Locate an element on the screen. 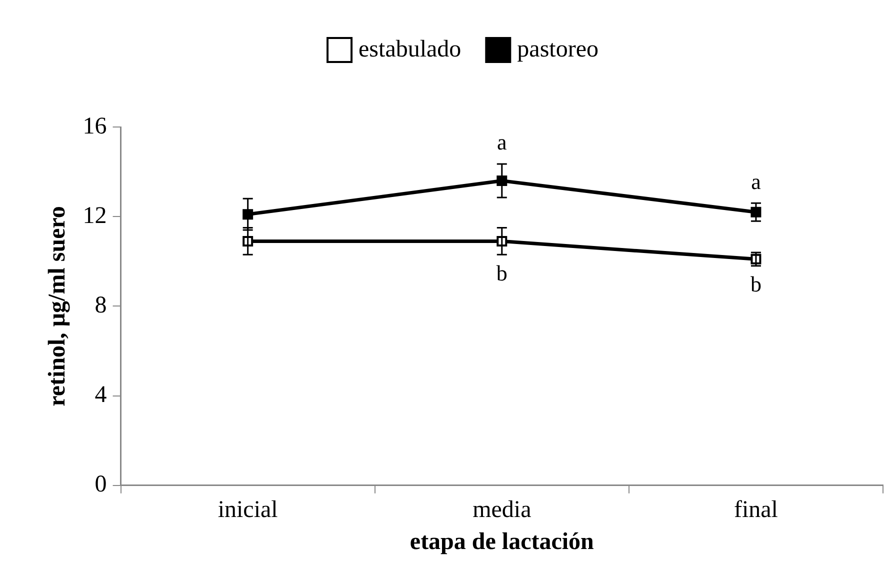 The width and height of the screenshot is (891, 562). y-tick-label: 8 is located at coordinates (100, 305).